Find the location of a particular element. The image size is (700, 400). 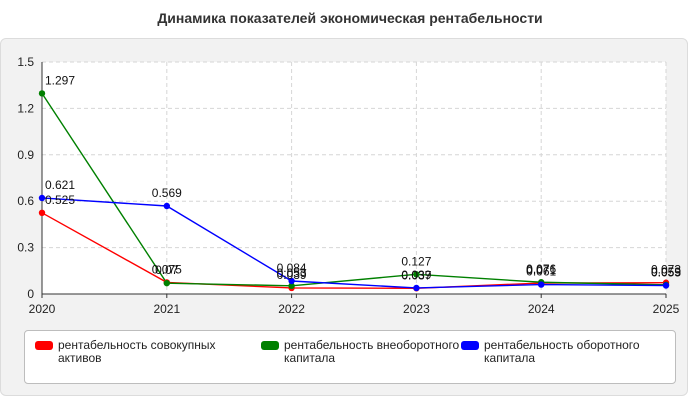

data-label: 1.297 is located at coordinates (60, 80).